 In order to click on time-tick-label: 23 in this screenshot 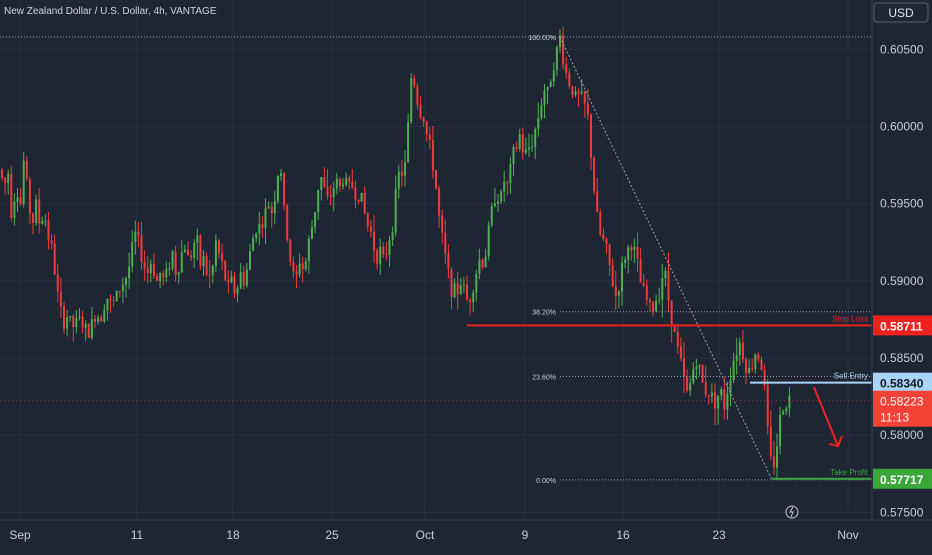, I will do `click(719, 535)`.